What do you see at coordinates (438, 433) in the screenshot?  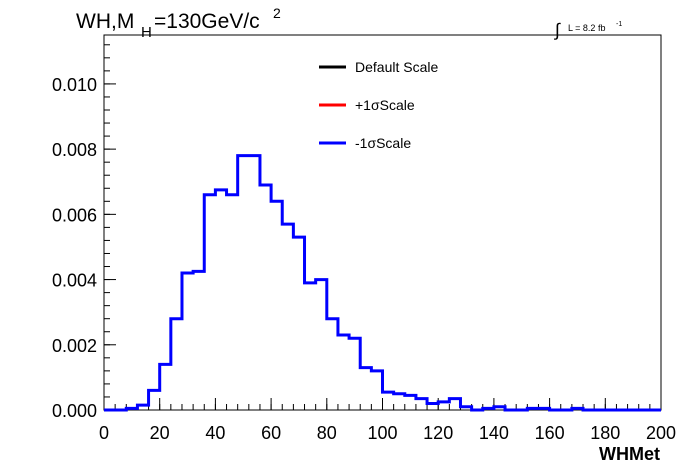 I see `x-tick-label: 120` at bounding box center [438, 433].